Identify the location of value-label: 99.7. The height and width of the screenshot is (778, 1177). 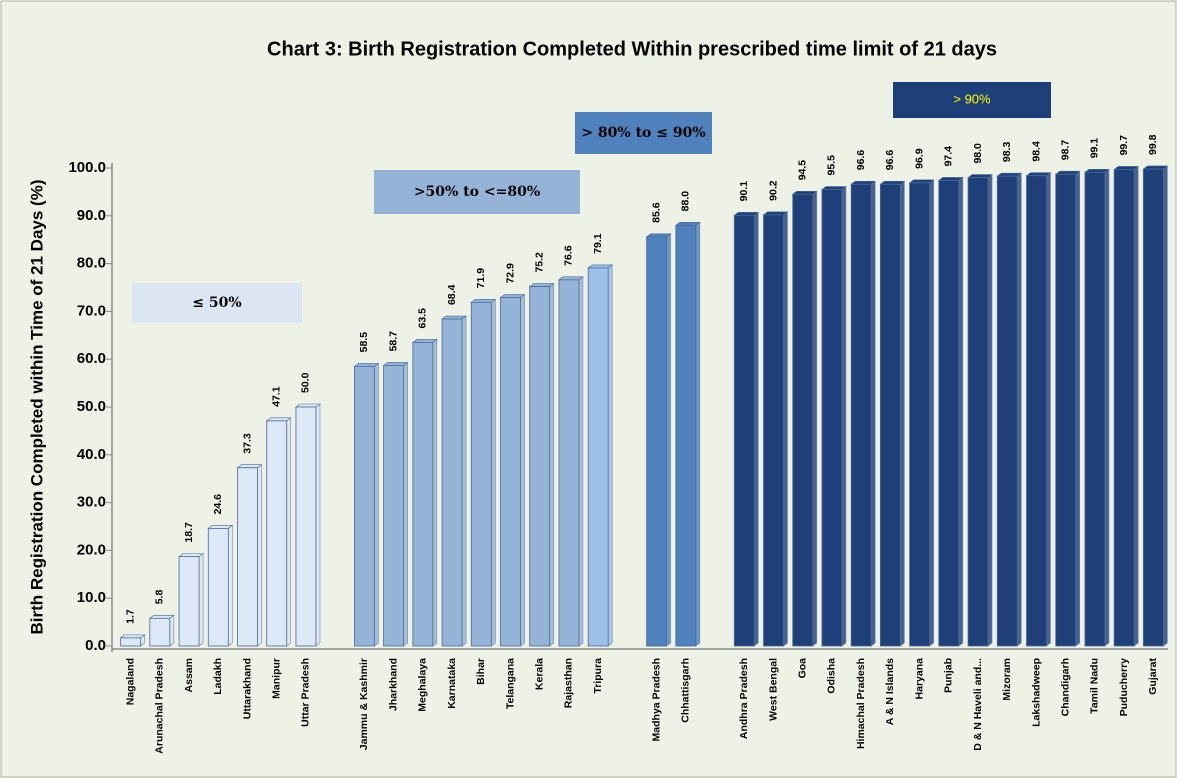
(1124, 145).